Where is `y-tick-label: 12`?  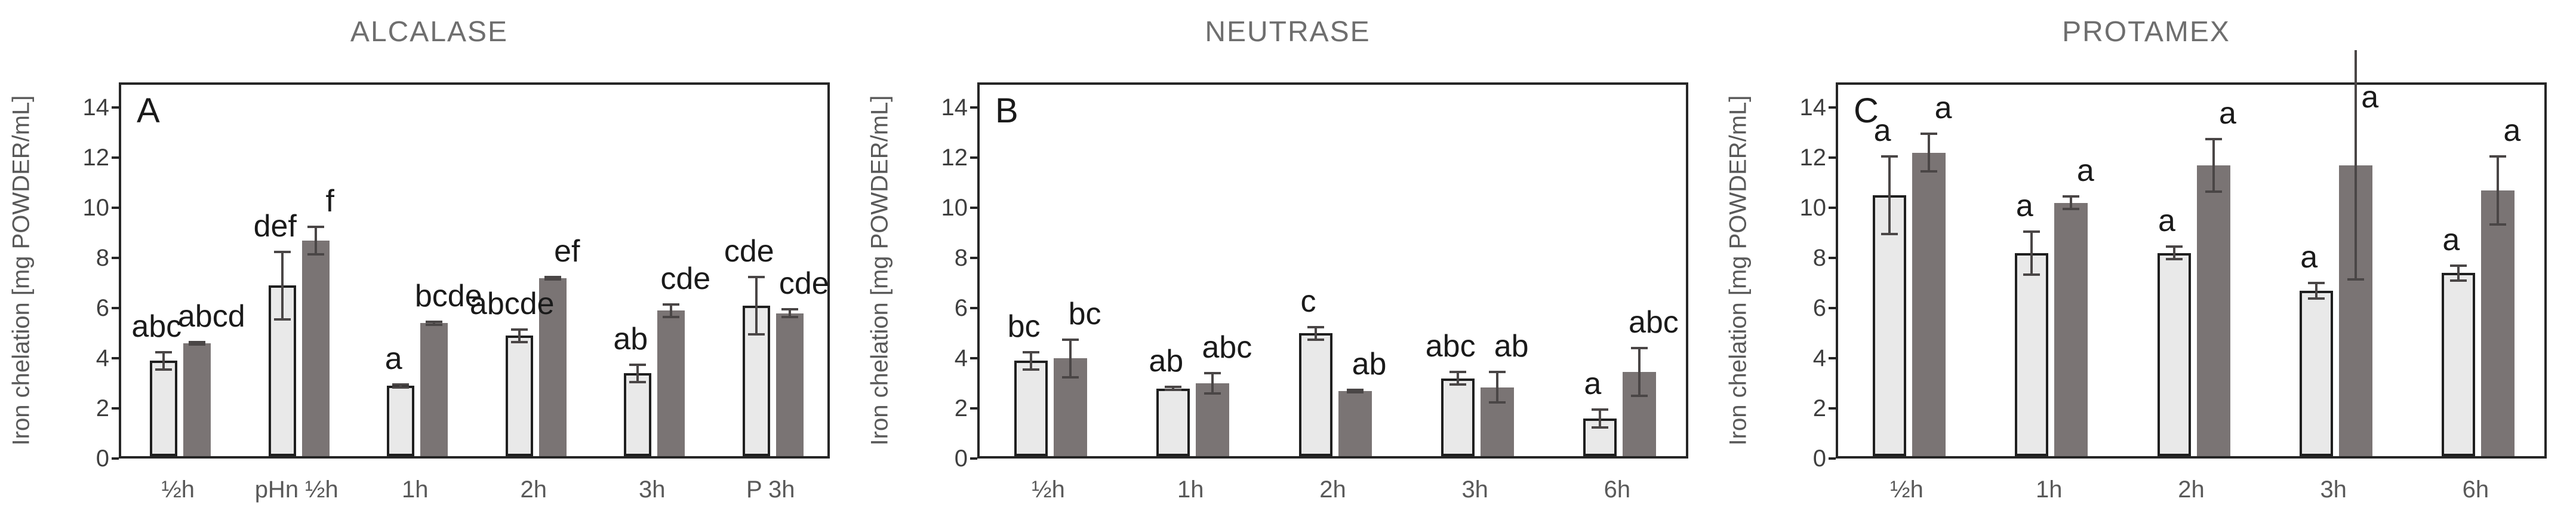 y-tick-label: 12 is located at coordinates (954, 157).